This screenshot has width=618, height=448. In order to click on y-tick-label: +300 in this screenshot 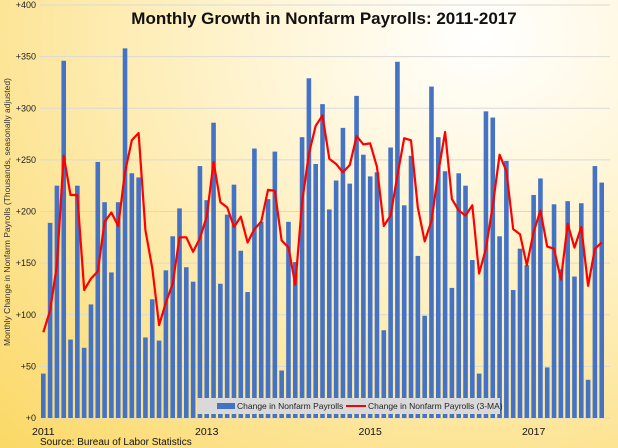, I will do `click(26, 108)`.